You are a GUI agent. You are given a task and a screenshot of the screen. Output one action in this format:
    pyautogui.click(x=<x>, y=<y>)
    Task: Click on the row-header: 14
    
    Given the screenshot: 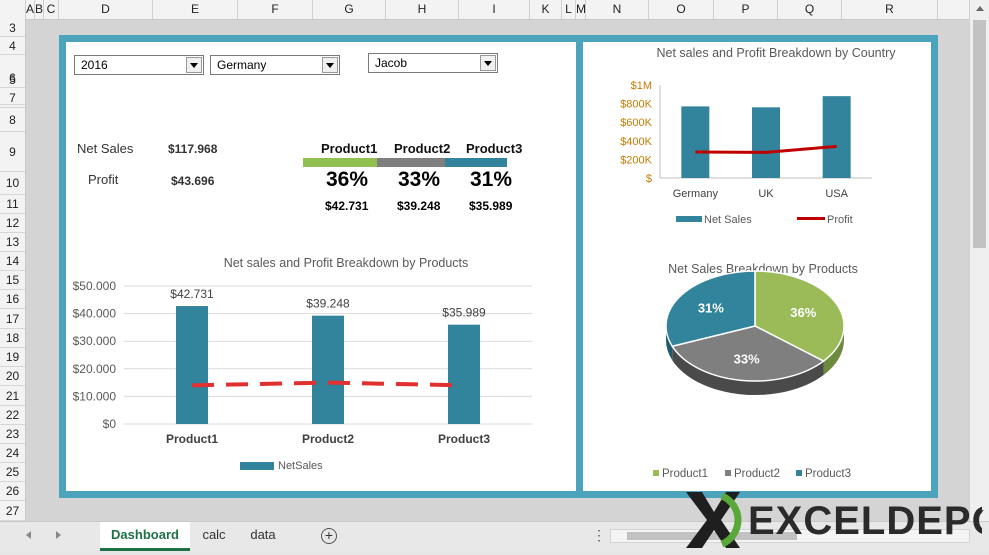 What is the action you would take?
    pyautogui.click(x=12, y=261)
    